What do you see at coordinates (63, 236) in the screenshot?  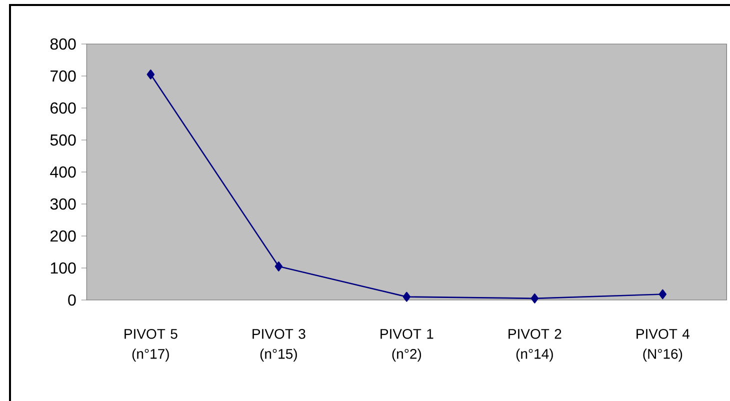 I see `y-tick-label: 200` at bounding box center [63, 236].